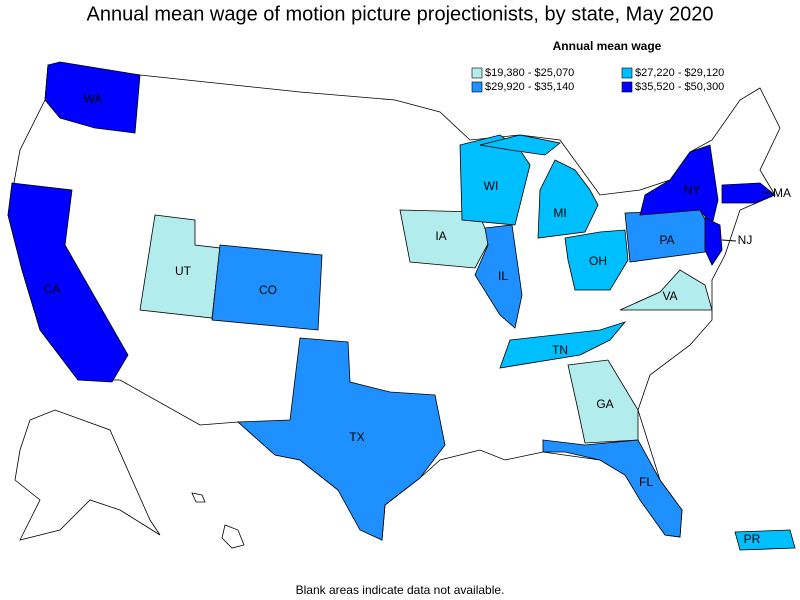 The height and width of the screenshot is (600, 800). What do you see at coordinates (745, 240) in the screenshot?
I see `state-label: NJ` at bounding box center [745, 240].